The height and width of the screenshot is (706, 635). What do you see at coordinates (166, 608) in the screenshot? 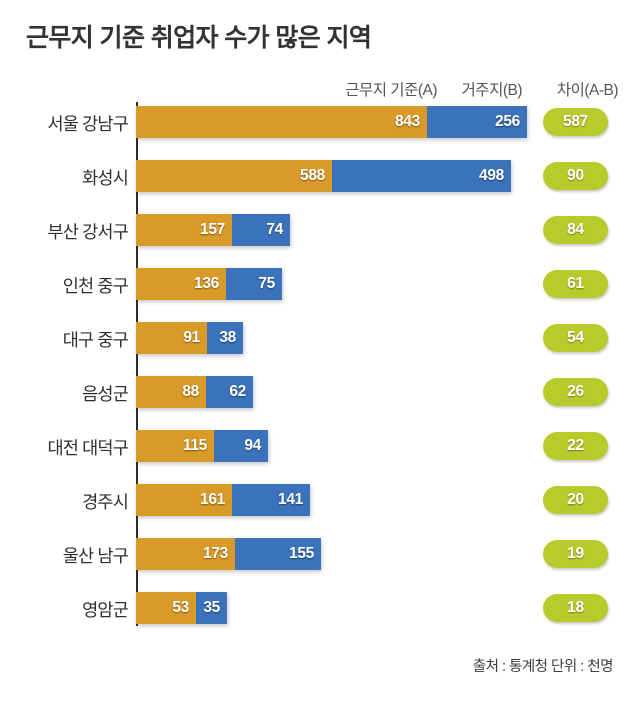
I see `bar-segment-work-based: 53` at bounding box center [166, 608].